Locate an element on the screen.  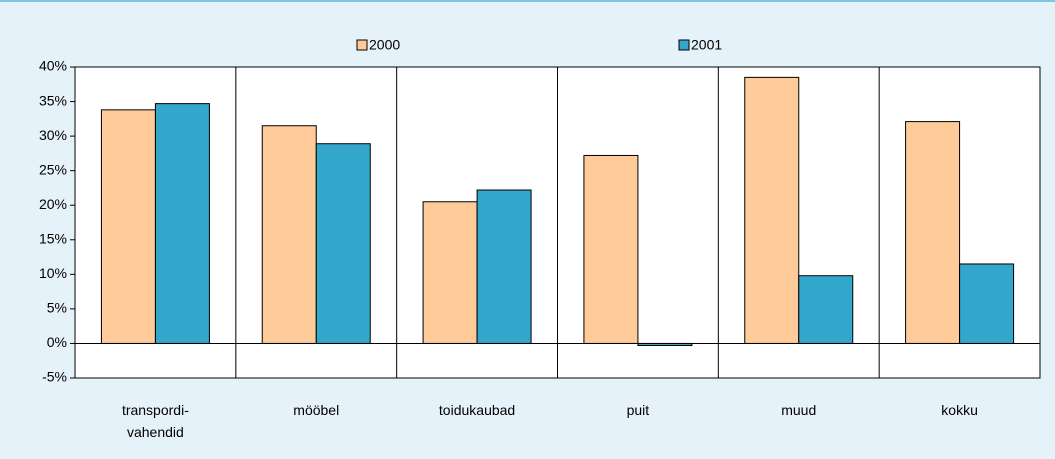
x-tick-label: puit is located at coordinates (638, 410).